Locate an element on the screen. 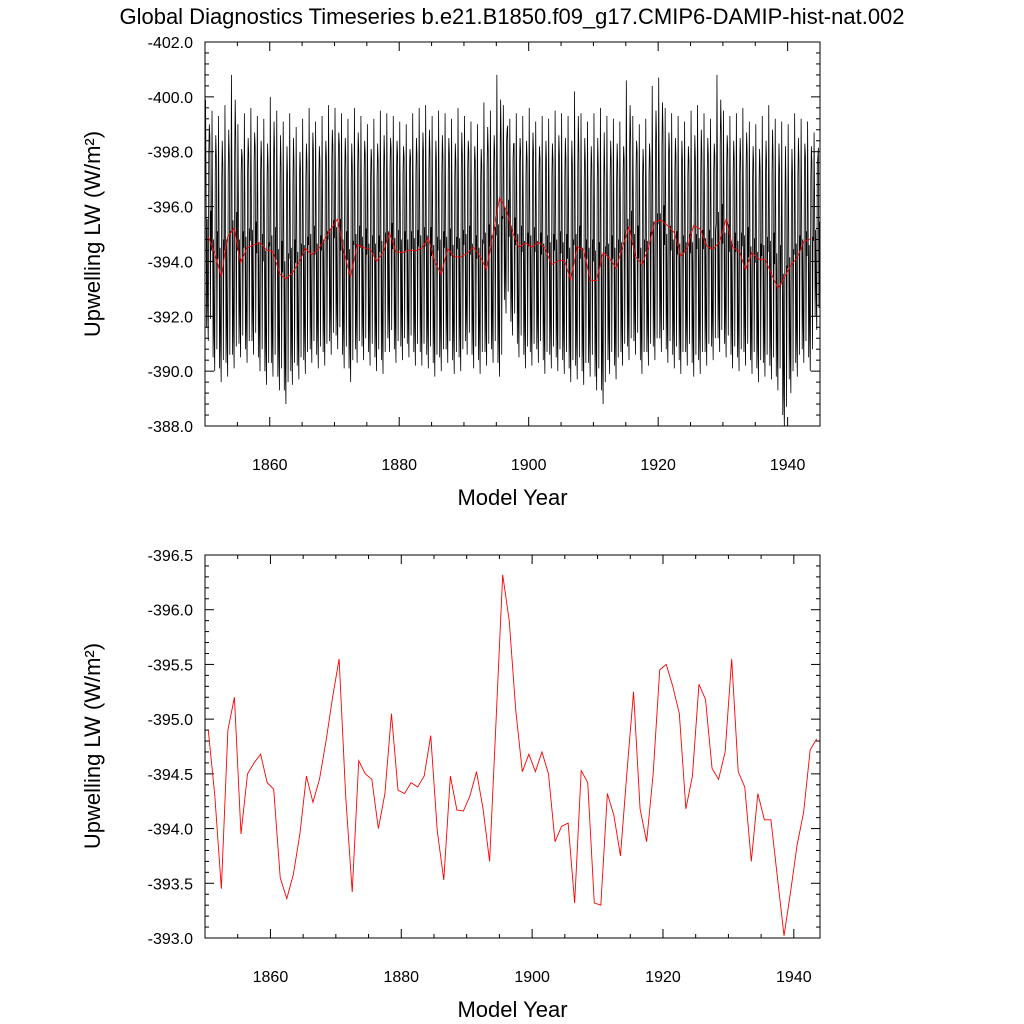 The image size is (1024, 1024). y-tick-label: -402.0 is located at coordinates (170, 43).